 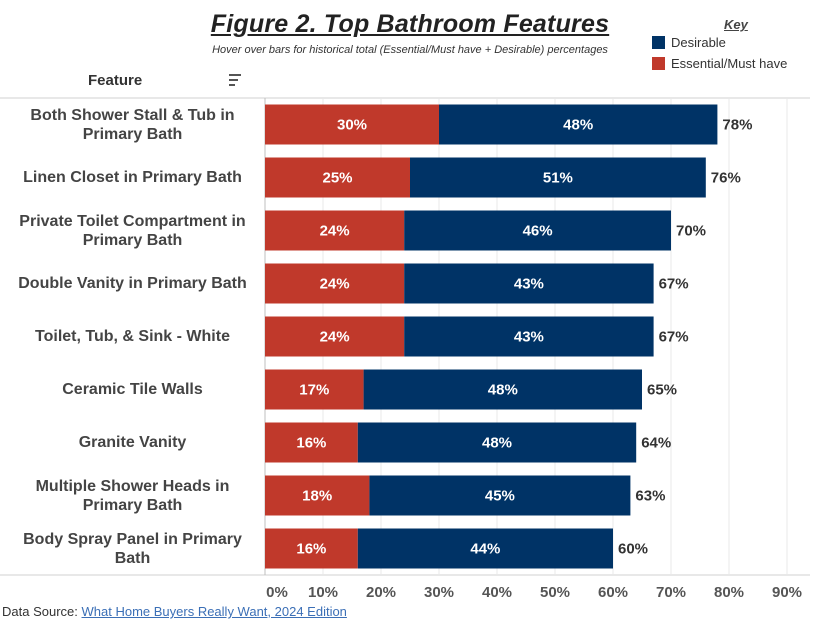 What do you see at coordinates (277, 592) in the screenshot?
I see `x-tick-label: 0%` at bounding box center [277, 592].